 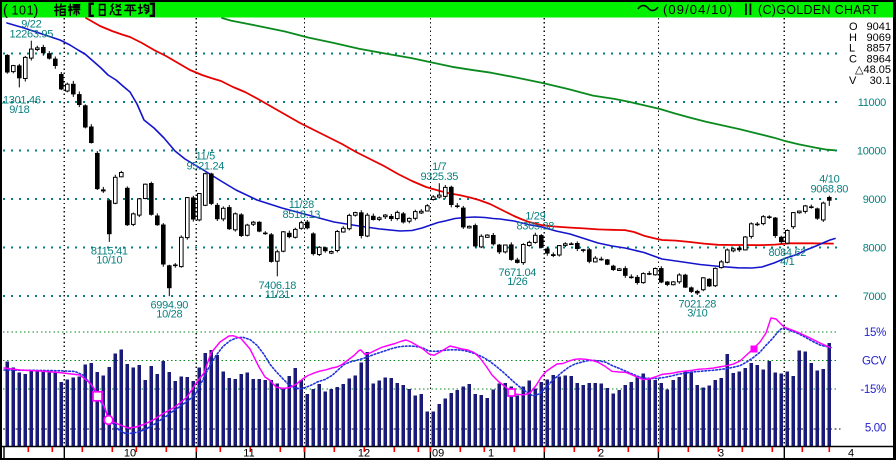 What do you see at coordinates (851, 454) in the screenshot?
I see `svg-text: 4` at bounding box center [851, 454].